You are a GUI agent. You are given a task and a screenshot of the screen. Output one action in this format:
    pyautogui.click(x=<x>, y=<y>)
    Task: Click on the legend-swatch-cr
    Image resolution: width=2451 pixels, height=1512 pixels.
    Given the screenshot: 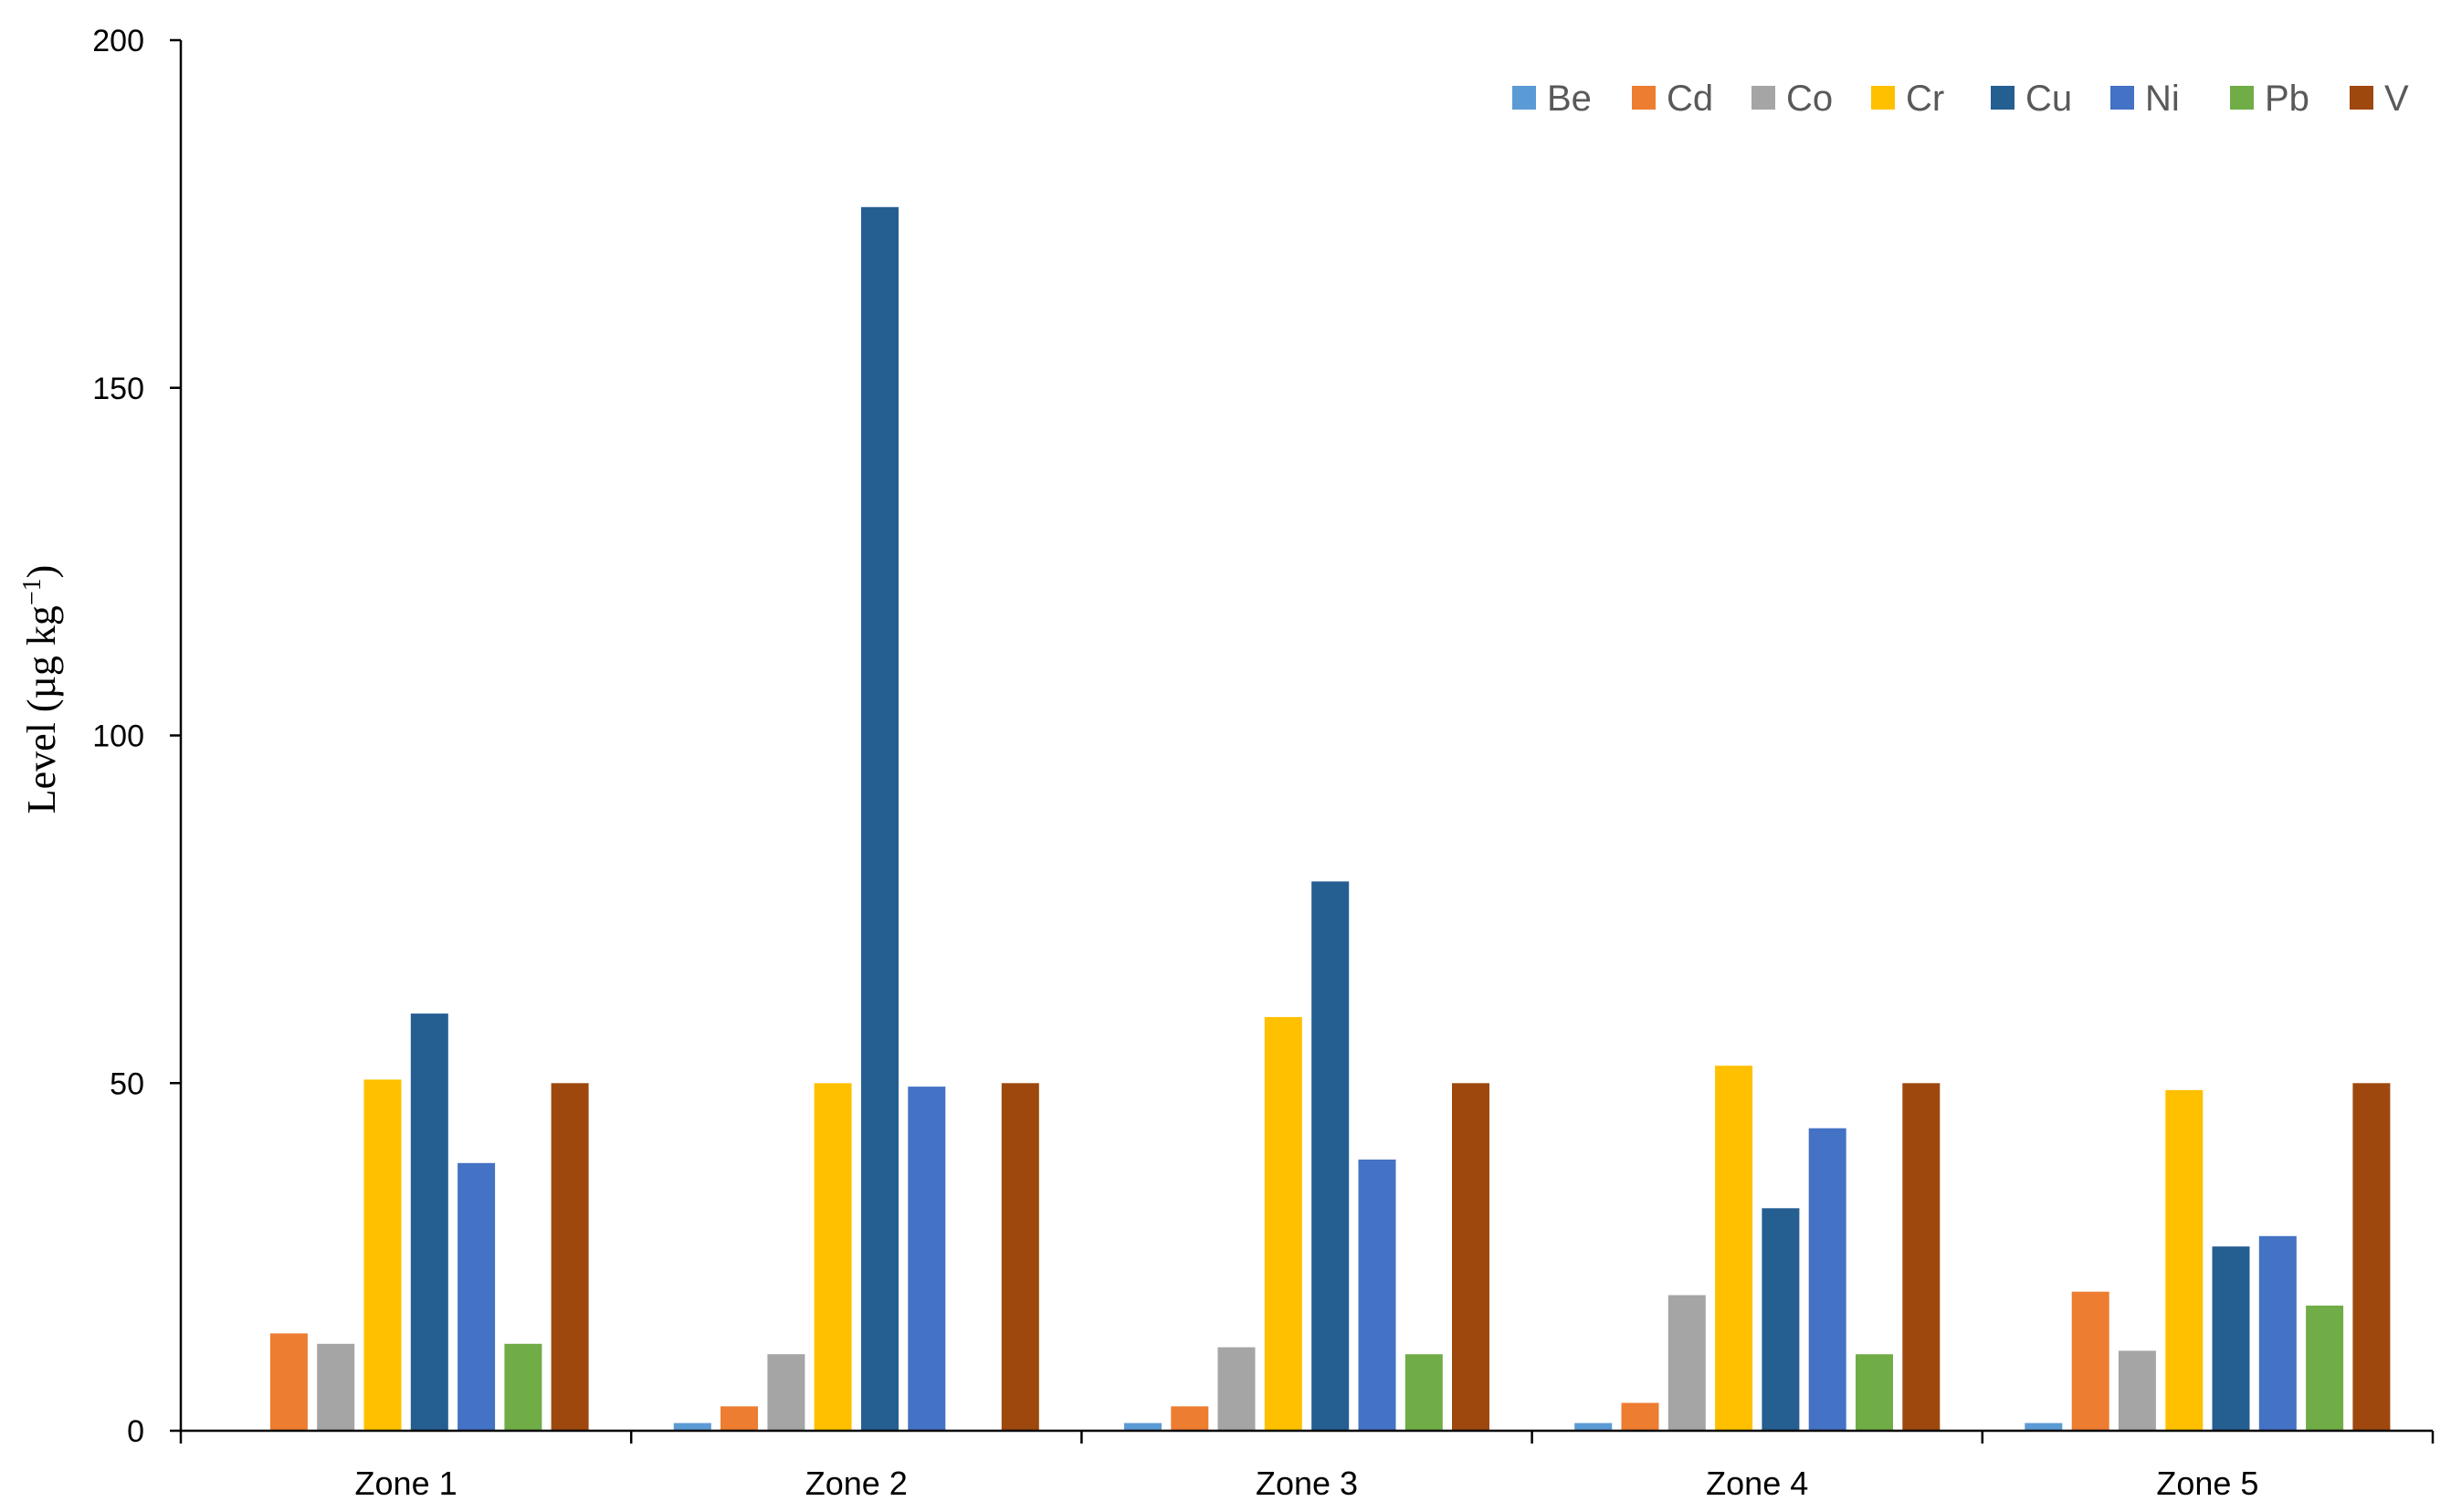 What is the action you would take?
    pyautogui.click(x=1883, y=98)
    